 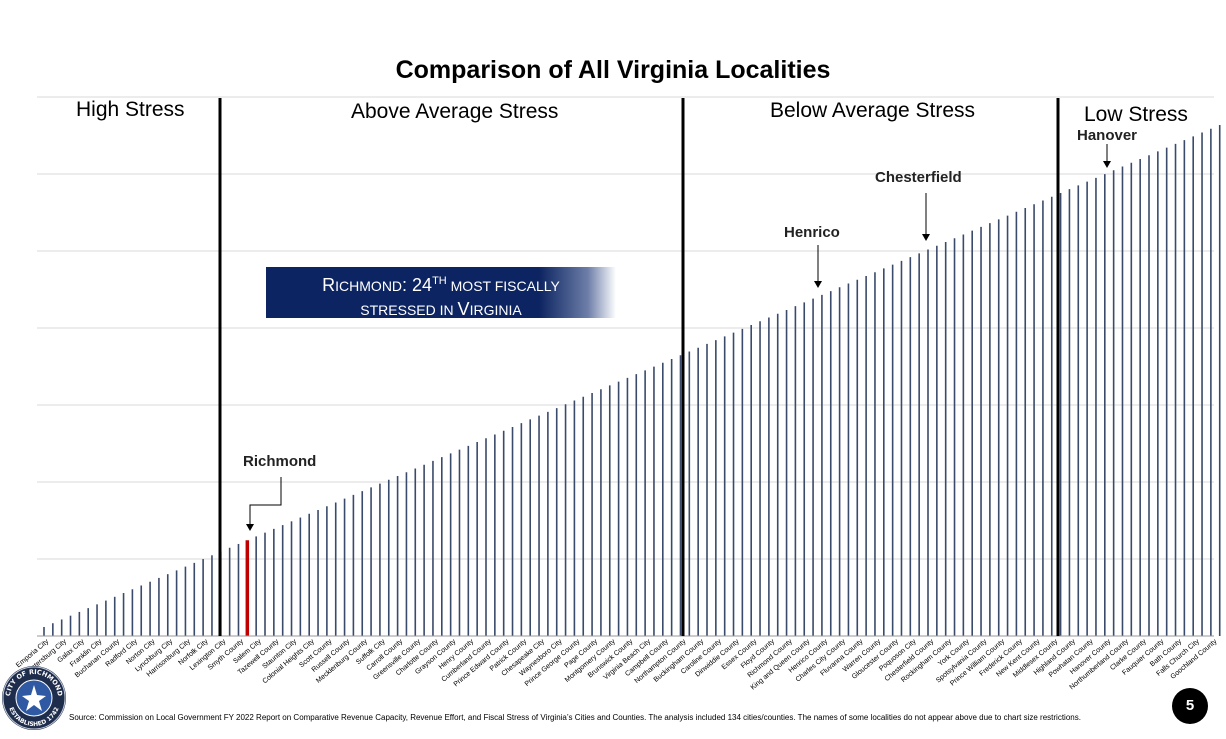 I want to click on zone-label-high-stress: High Stress, so click(x=130, y=109).